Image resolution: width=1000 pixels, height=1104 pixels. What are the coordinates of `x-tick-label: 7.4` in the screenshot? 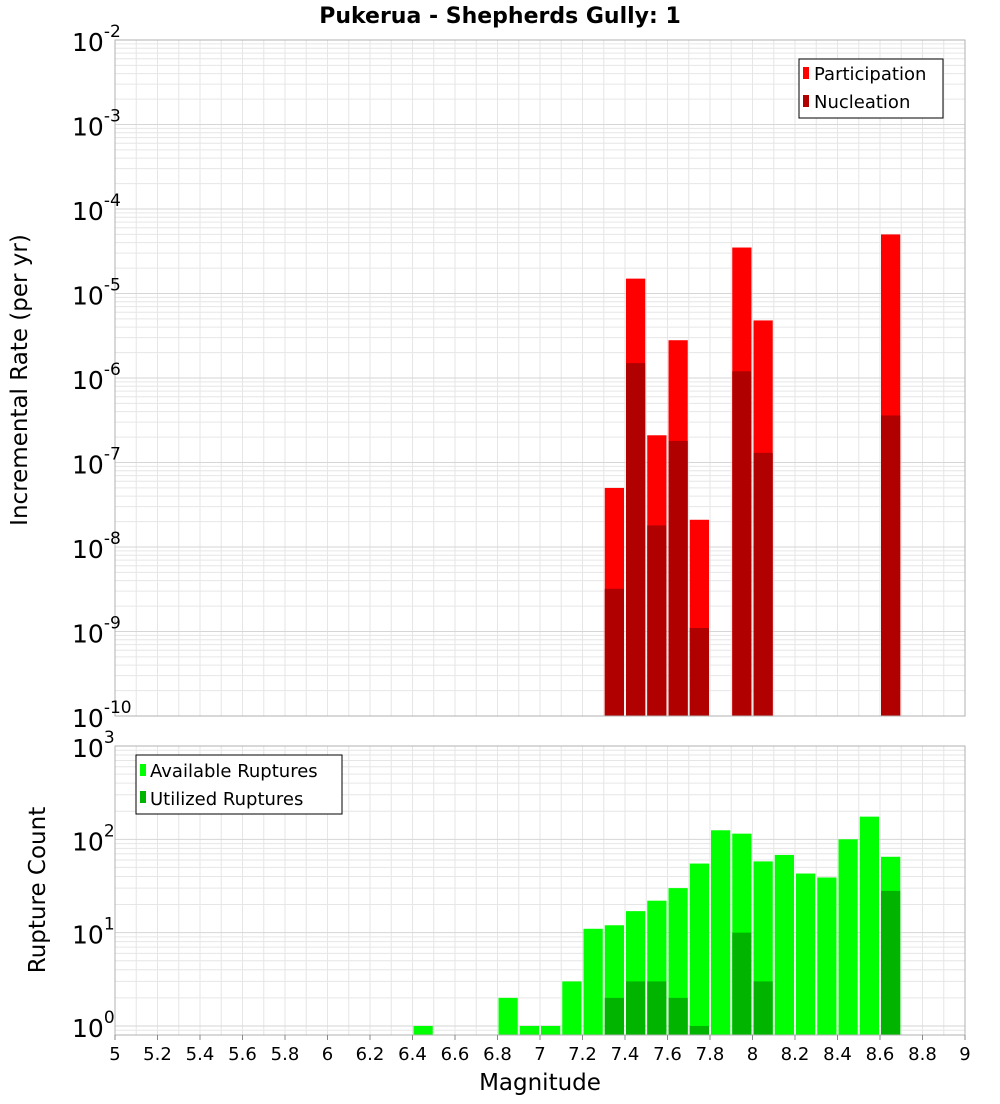 It's located at (625, 1054).